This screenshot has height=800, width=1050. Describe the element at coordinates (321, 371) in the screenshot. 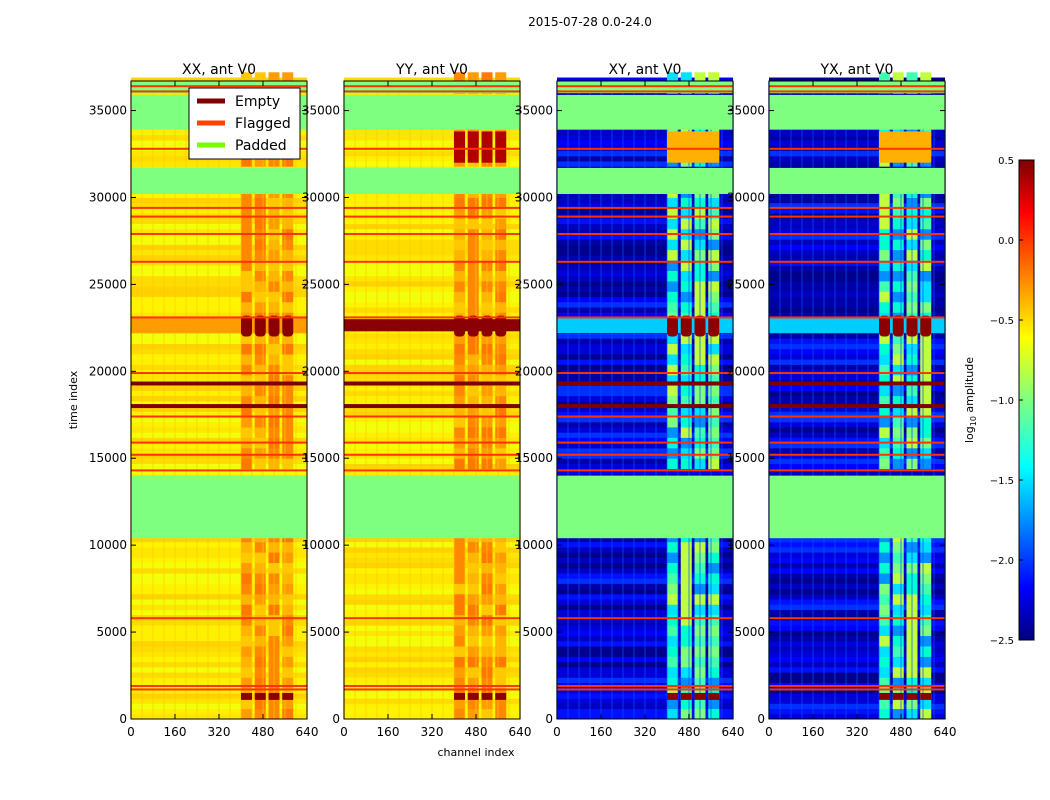

I see `y-tick-label: 20000` at that location.